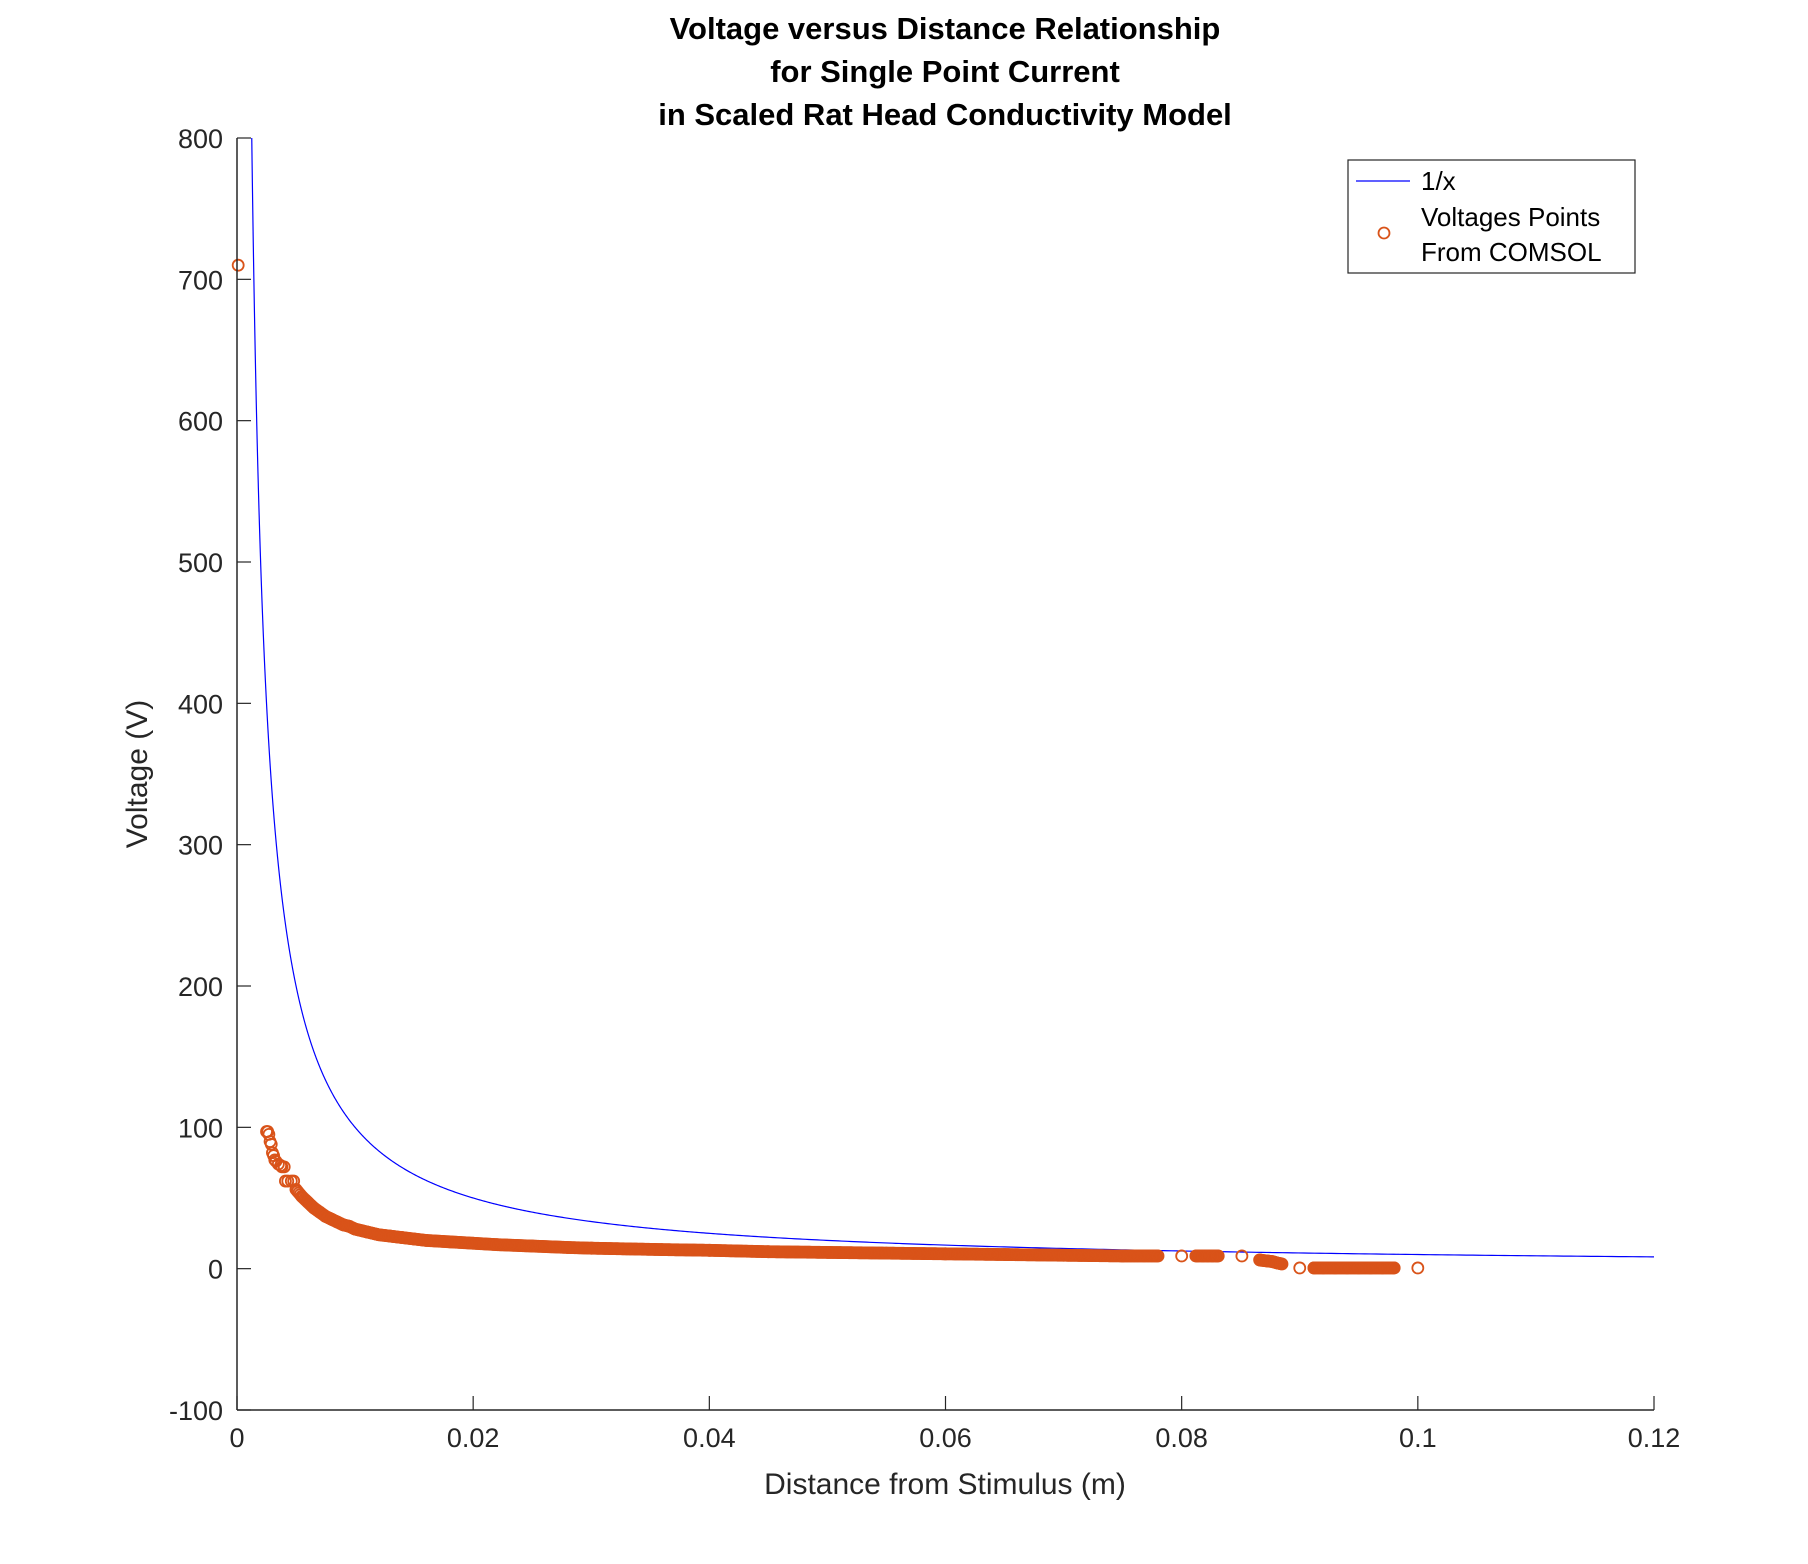 The height and width of the screenshot is (1564, 1808). I want to click on x-tick-label: 0, so click(236, 1438).